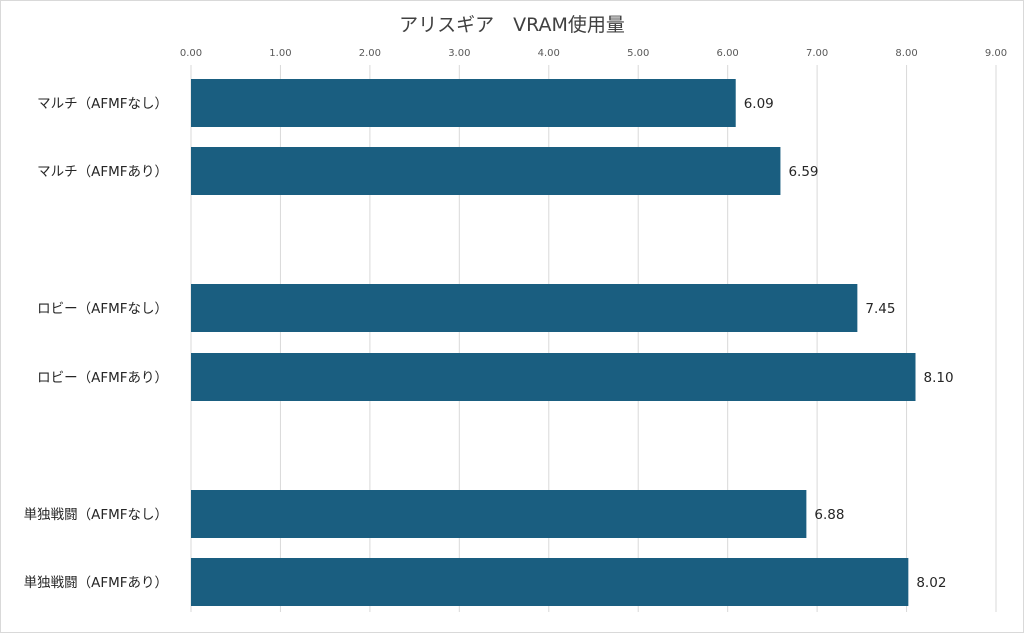 The height and width of the screenshot is (633, 1024). Describe the element at coordinates (939, 378) in the screenshot. I see `data-label: 8.10` at that location.